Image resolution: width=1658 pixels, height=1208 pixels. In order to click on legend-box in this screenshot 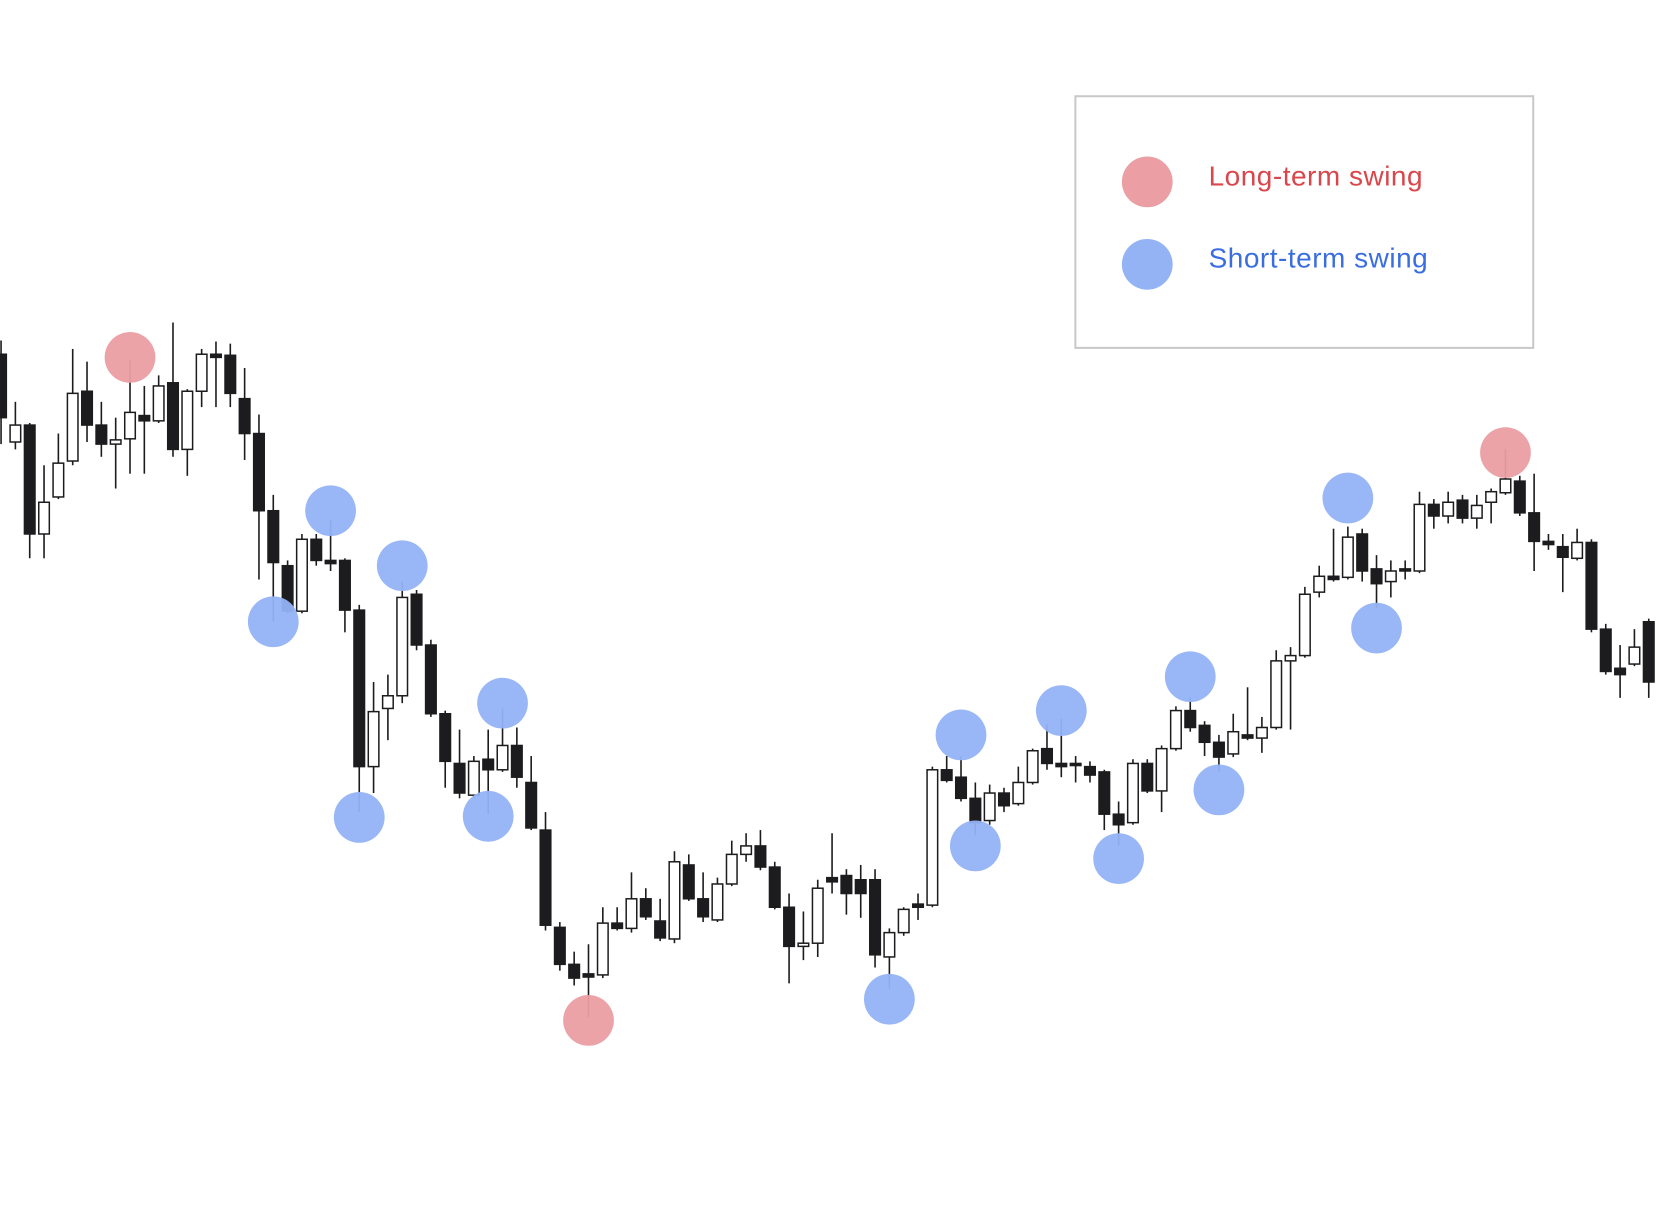, I will do `click(1304, 222)`.